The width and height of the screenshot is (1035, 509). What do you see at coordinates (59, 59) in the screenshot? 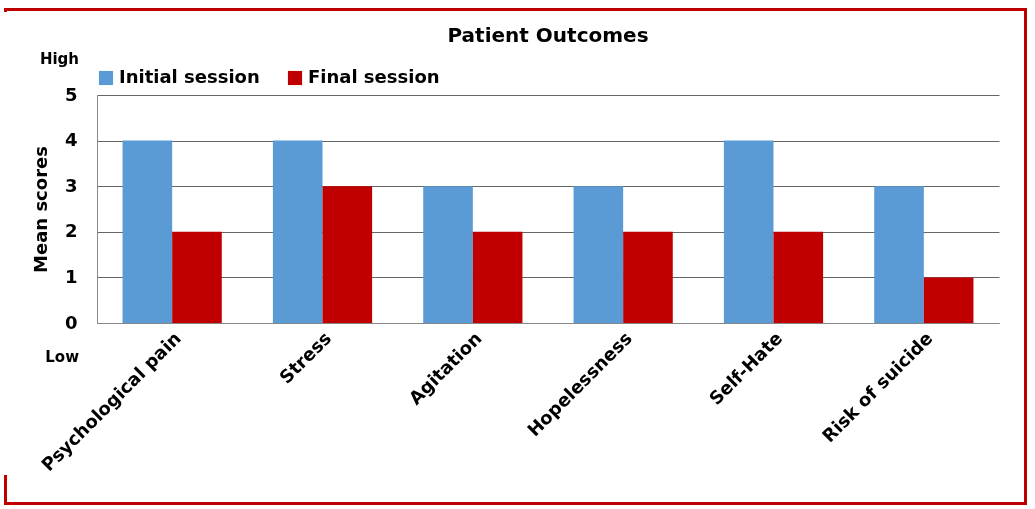
I see `text: High` at bounding box center [59, 59].